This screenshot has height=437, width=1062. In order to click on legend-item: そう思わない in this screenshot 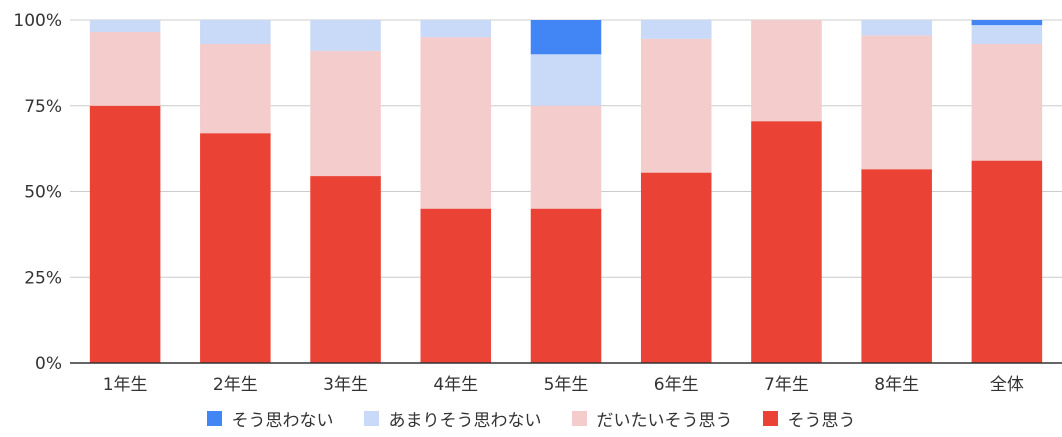, I will do `click(270, 418)`.